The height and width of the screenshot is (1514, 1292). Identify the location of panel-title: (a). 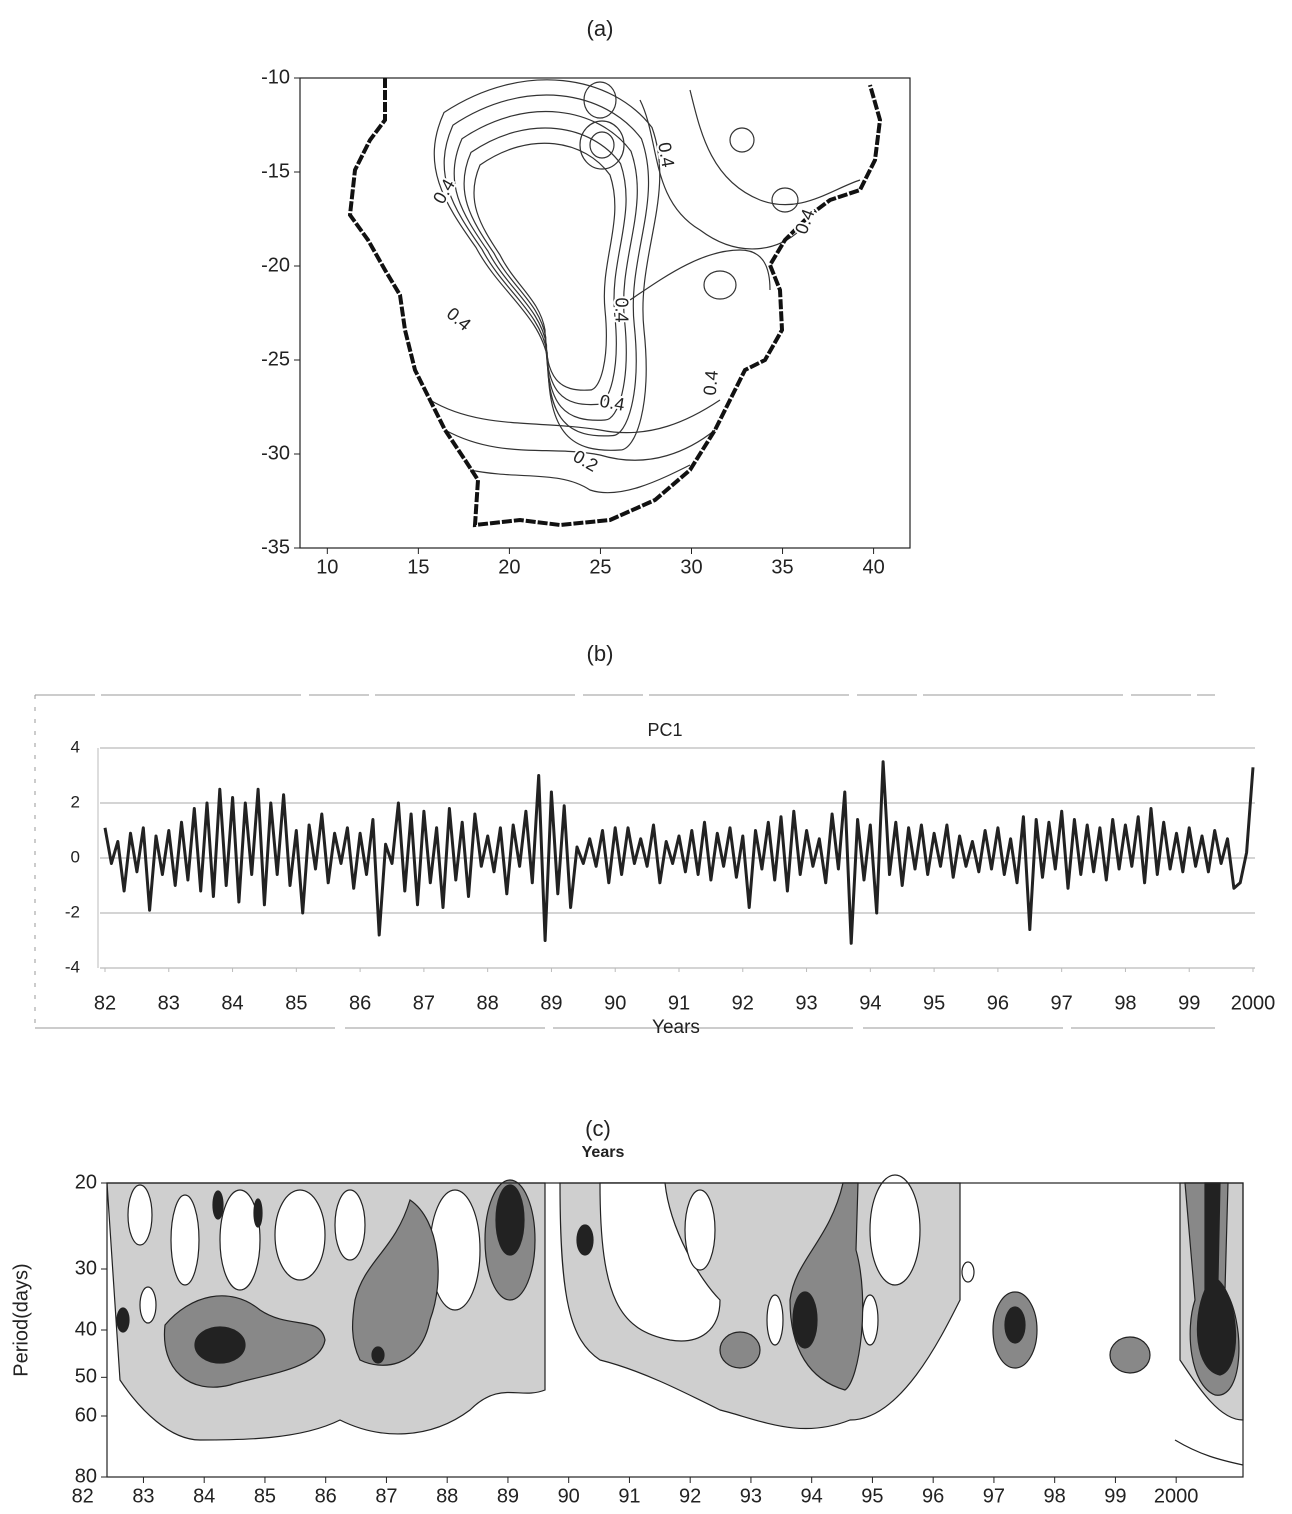
(600, 28).